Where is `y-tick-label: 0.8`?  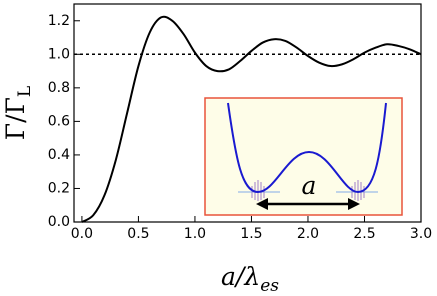
y-tick-label: 0.8 is located at coordinates (59, 88).